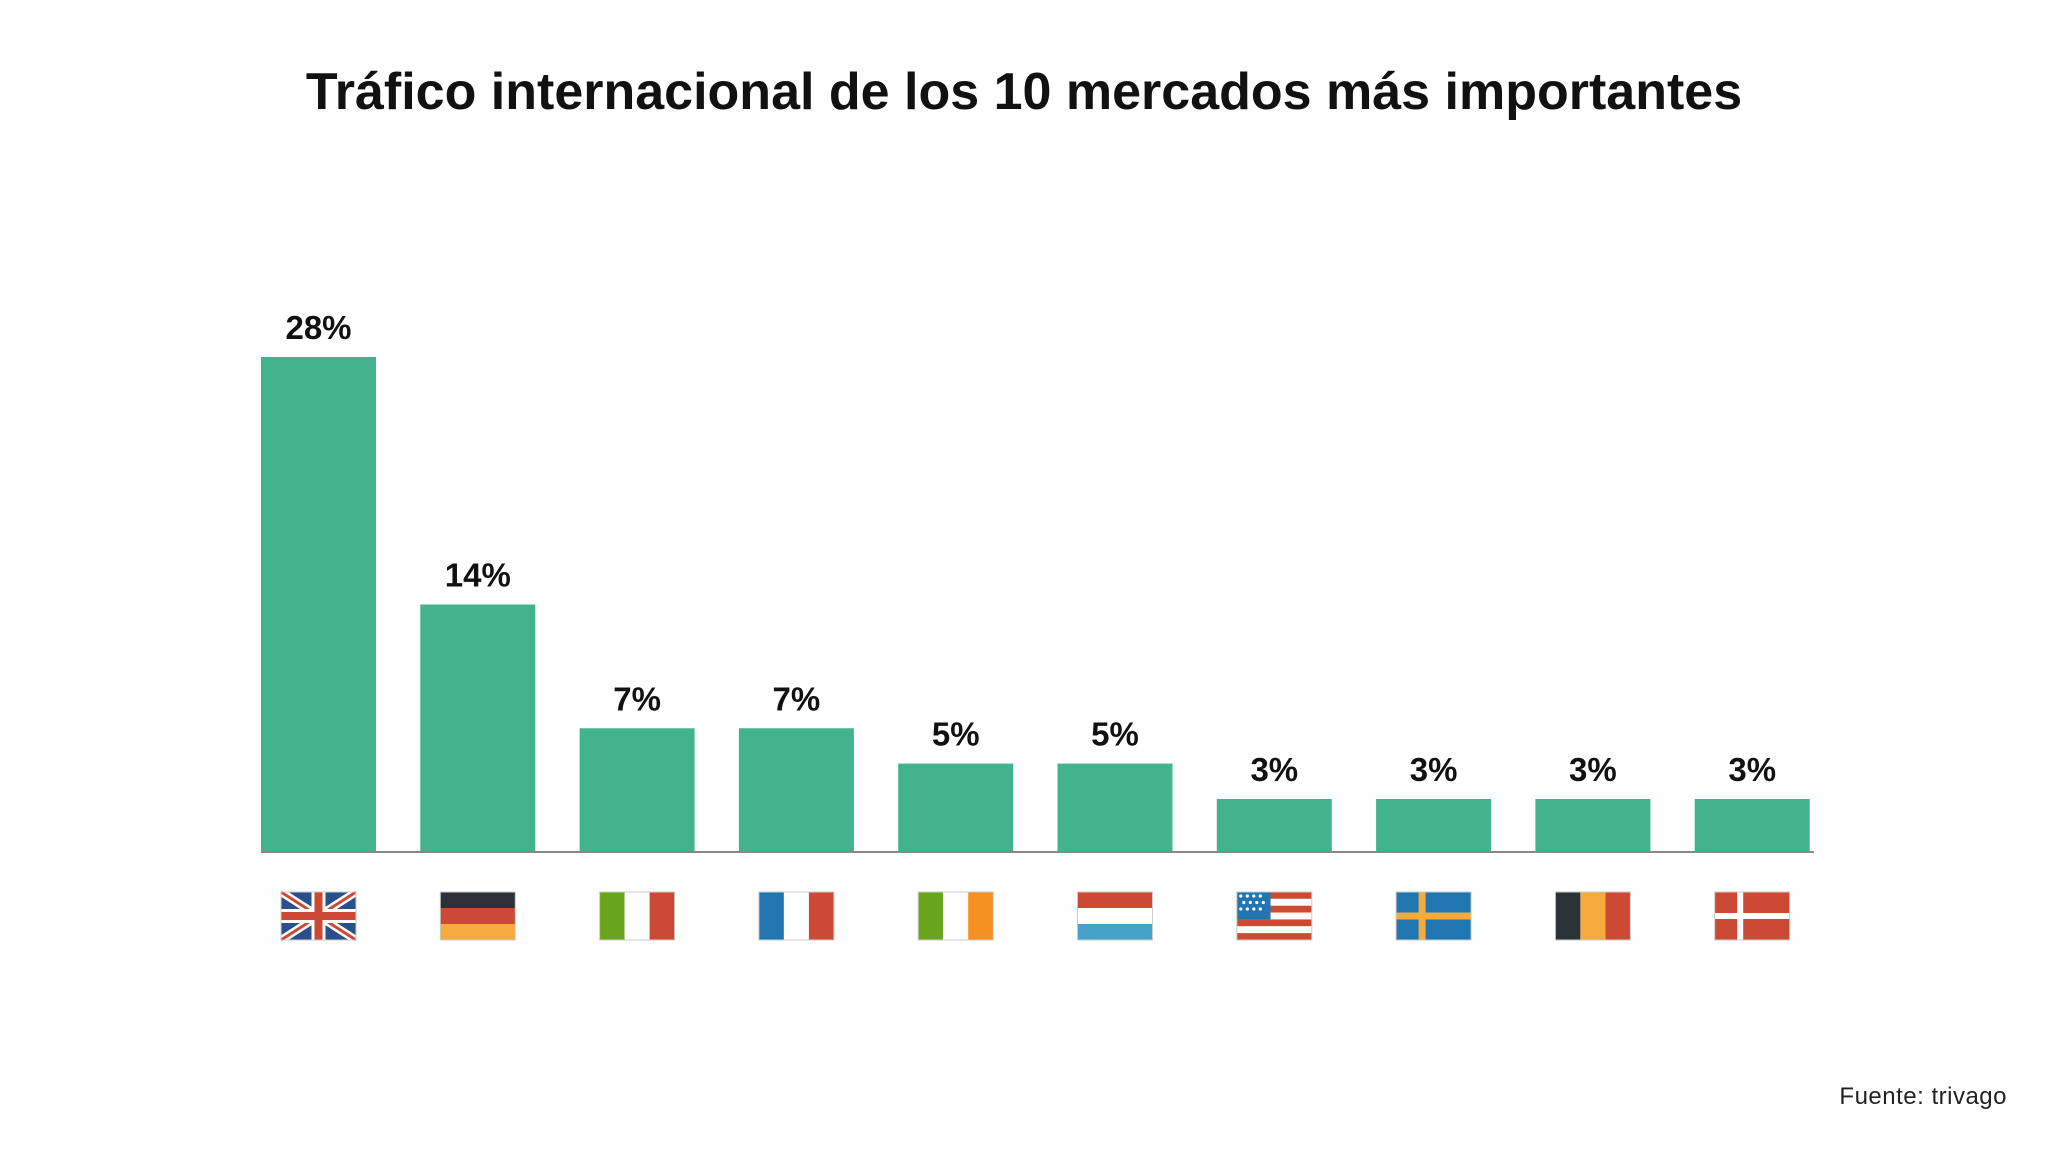 This screenshot has width=2048, height=1152. I want to click on value-label: 14%, so click(478, 575).